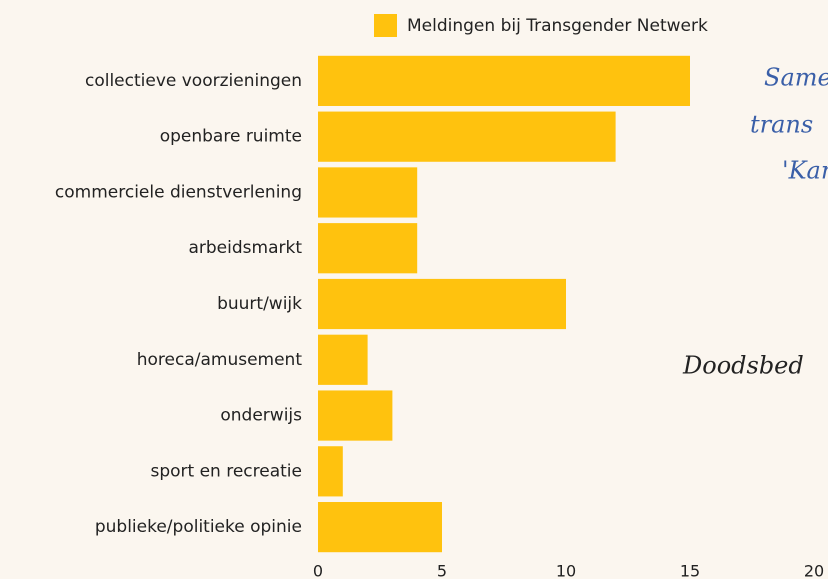 The image size is (828, 579). Describe the element at coordinates (178, 192) in the screenshot. I see `y-tick-label: commerciele dienstverlening` at that location.